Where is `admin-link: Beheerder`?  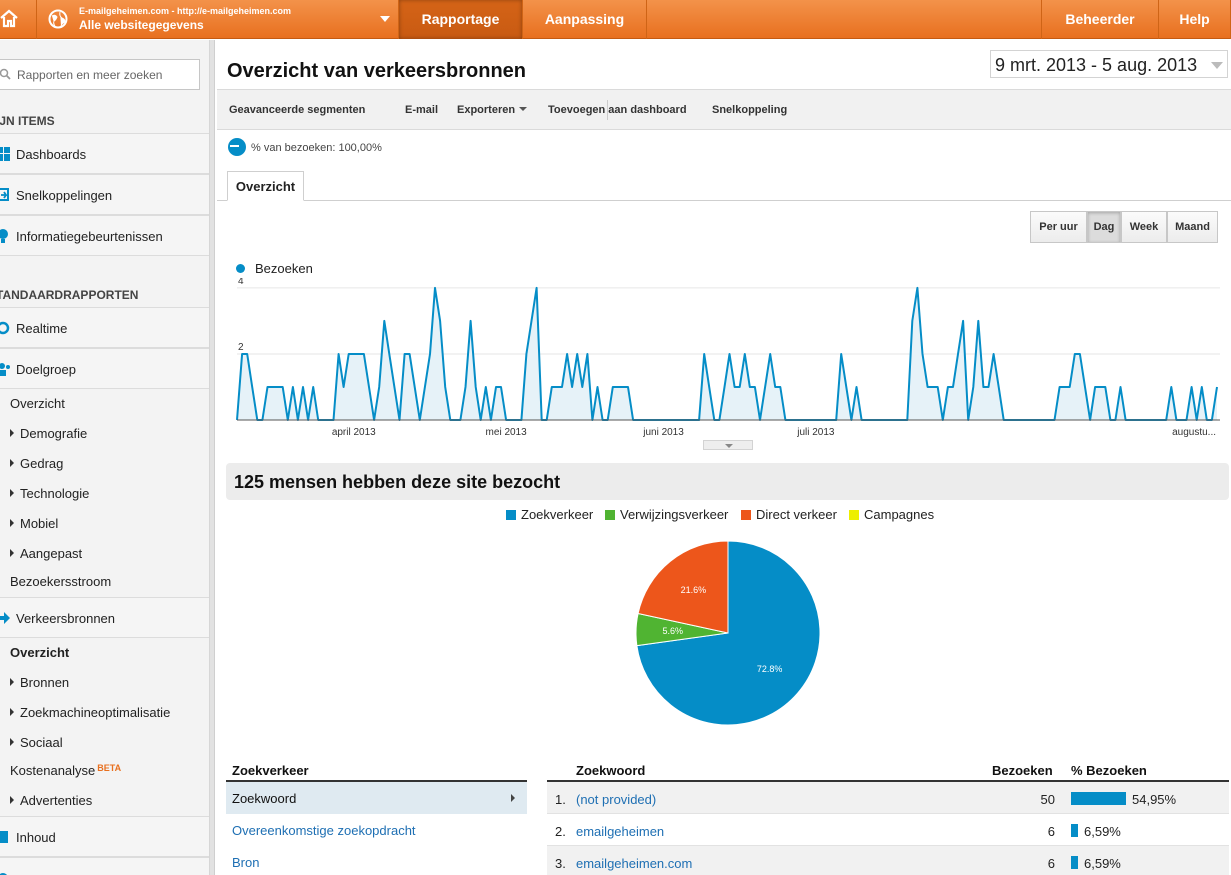 admin-link: Beheerder is located at coordinates (1100, 19).